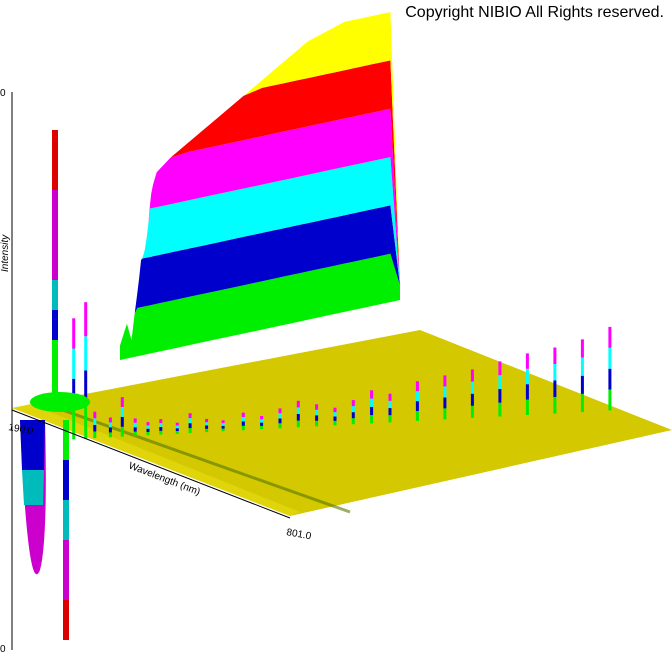 This screenshot has height=672, width=672. What do you see at coordinates (5, 253) in the screenshot?
I see `y-axis-label: Intensity` at bounding box center [5, 253].